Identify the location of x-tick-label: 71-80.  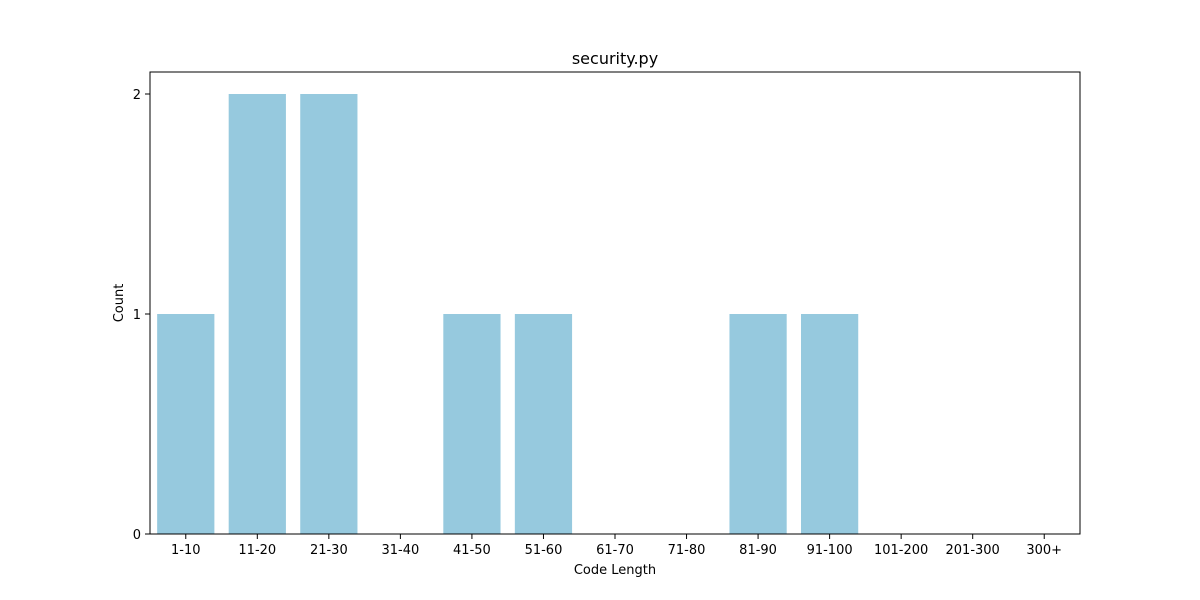
(687, 550).